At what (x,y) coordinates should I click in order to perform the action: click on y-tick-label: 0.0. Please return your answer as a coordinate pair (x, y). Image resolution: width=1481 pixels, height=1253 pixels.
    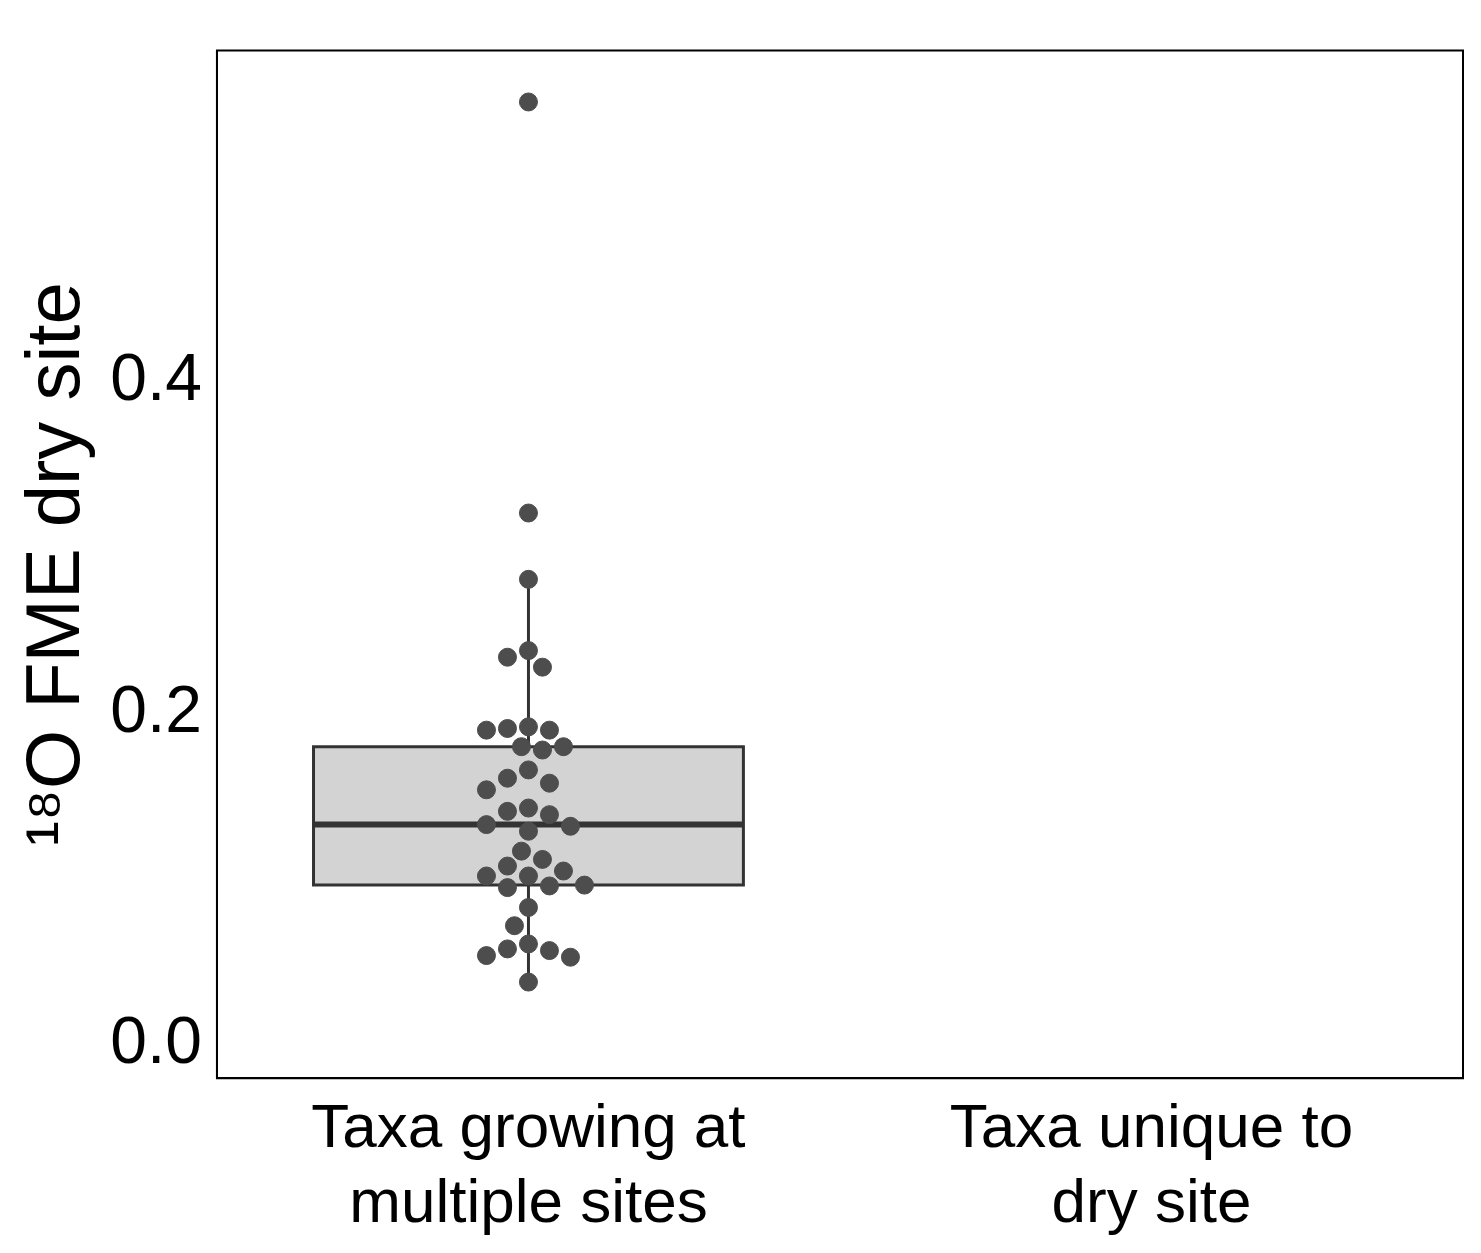
    Looking at the image, I should click on (156, 1040).